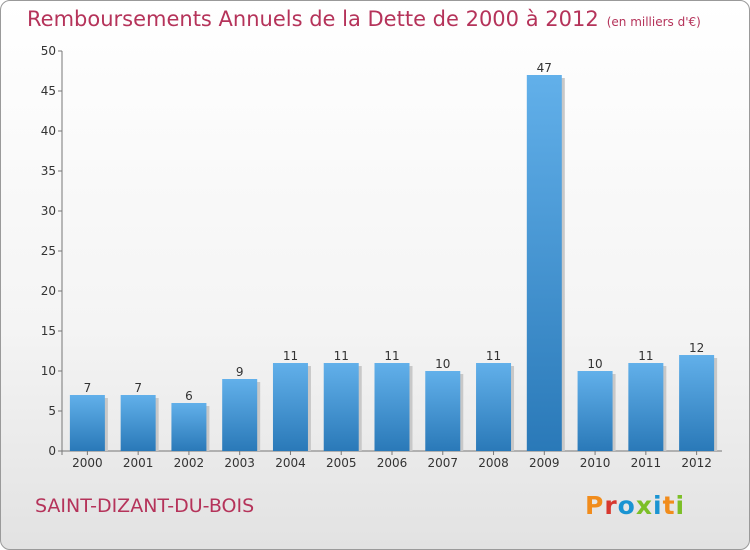 The height and width of the screenshot is (550, 750). What do you see at coordinates (189, 427) in the screenshot?
I see `bar-2002` at bounding box center [189, 427].